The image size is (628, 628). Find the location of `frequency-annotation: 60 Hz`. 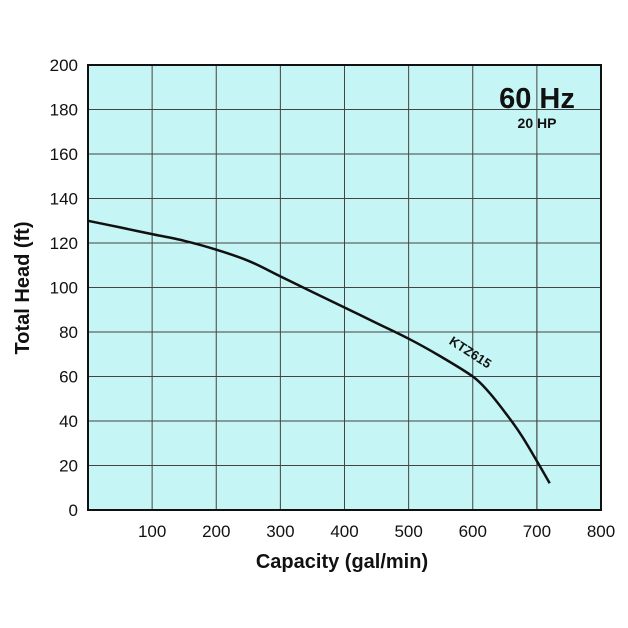

frequency-annotation: 60 Hz is located at coordinates (537, 99).